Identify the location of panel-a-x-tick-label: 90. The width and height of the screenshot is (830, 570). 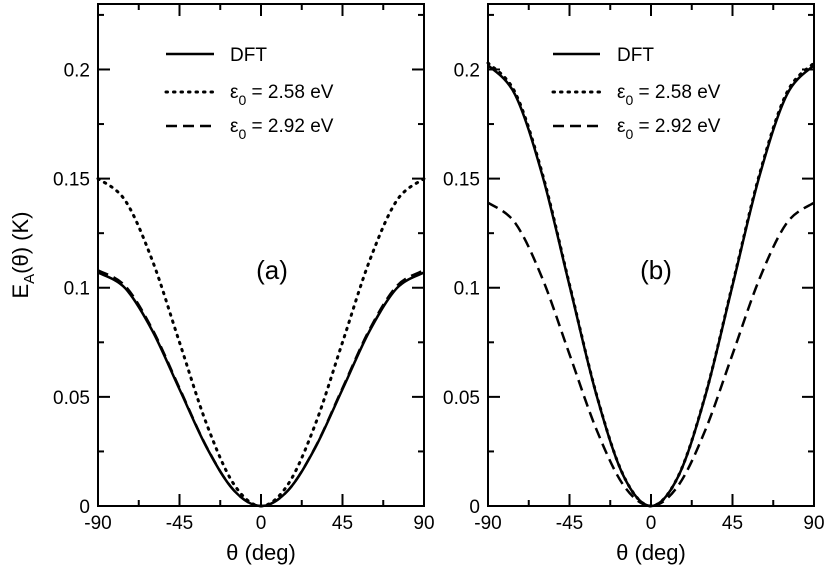
(423, 523).